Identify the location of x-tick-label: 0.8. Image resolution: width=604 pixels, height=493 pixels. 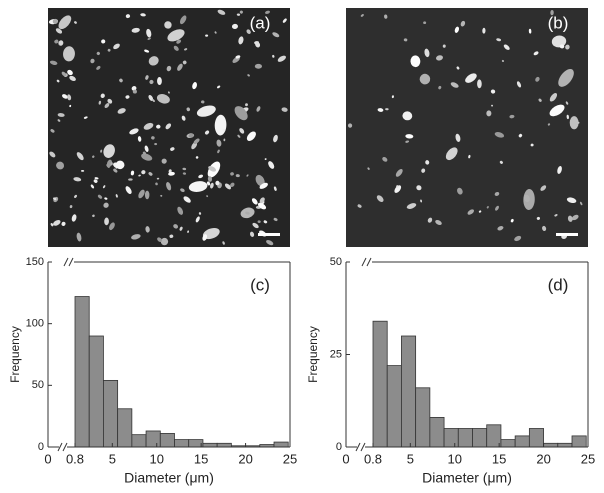
(75, 458).